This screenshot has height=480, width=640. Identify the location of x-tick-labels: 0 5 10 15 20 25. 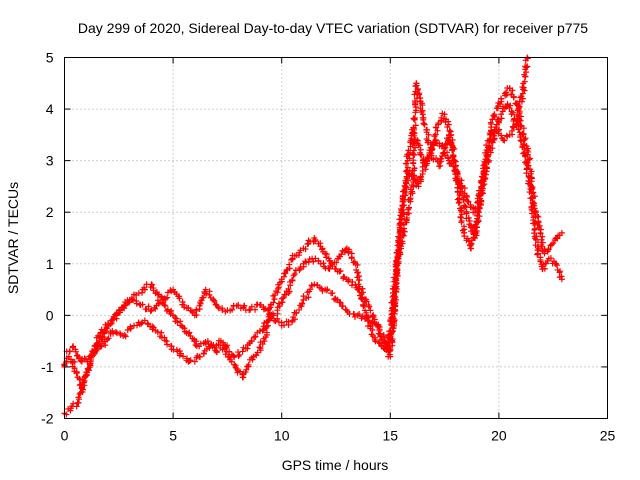
(338, 436).